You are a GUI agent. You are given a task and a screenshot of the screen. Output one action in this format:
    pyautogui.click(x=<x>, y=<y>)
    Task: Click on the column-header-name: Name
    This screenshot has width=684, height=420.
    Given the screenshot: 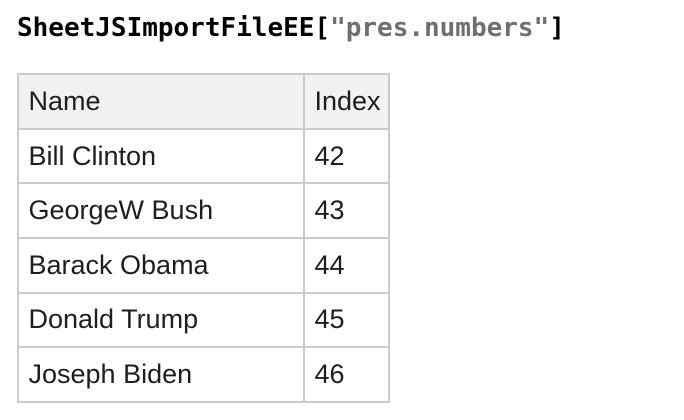 What is the action you would take?
    pyautogui.click(x=161, y=101)
    